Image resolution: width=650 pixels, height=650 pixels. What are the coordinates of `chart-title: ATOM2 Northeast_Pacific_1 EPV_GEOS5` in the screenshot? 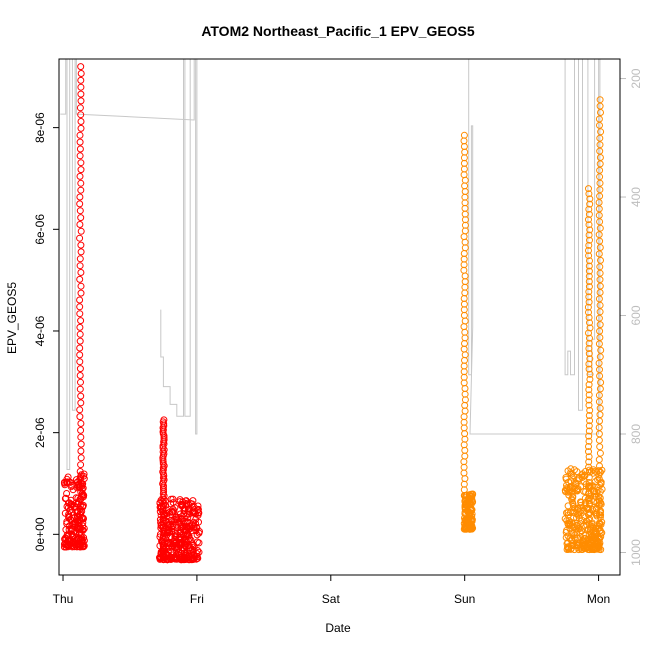 It's located at (338, 31).